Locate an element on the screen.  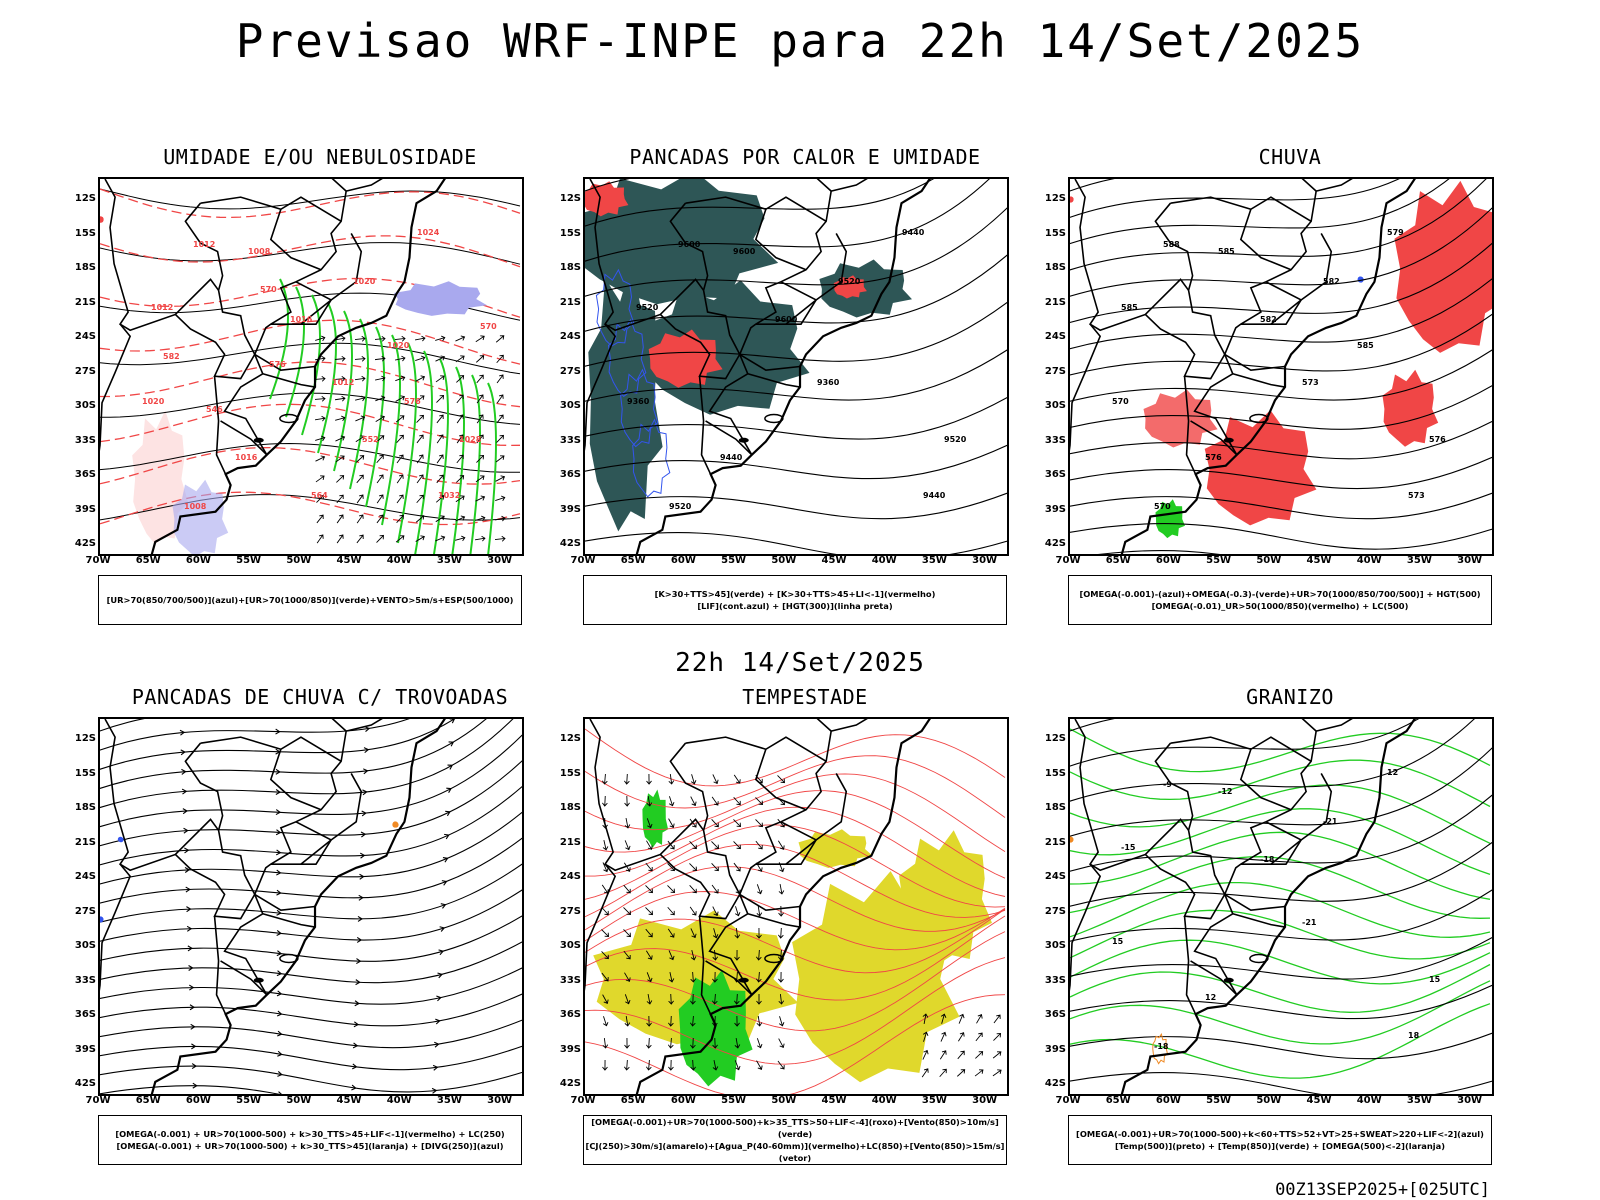
lat-label: 36S is located at coordinates (85, 474).